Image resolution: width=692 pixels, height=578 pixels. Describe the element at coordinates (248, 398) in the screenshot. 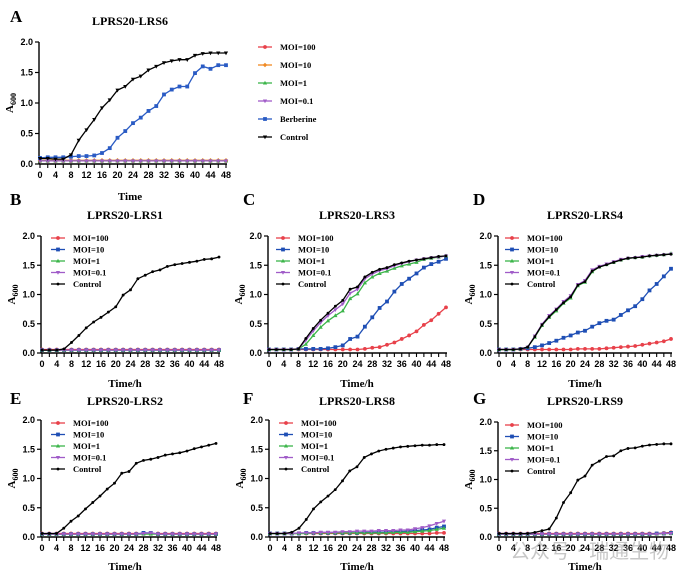

I see `panel-letter: F` at that location.